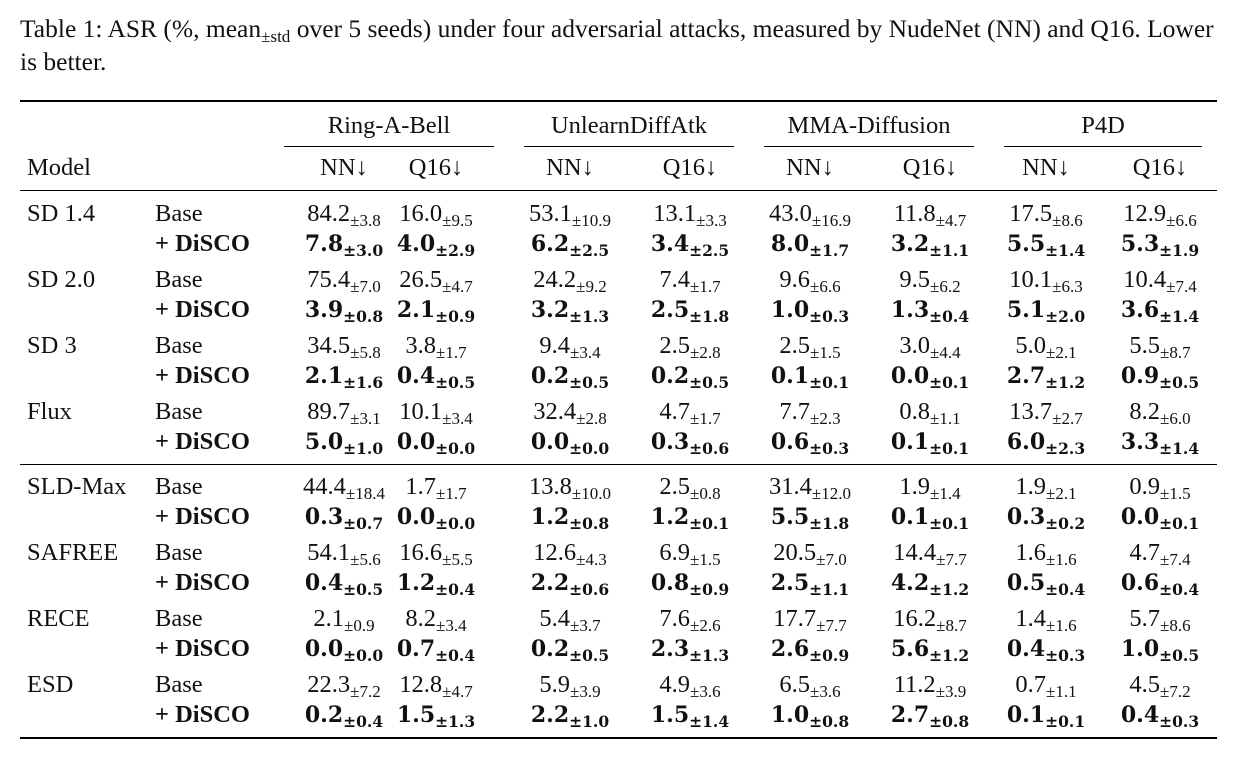 This screenshot has height=758, width=1233. What do you see at coordinates (569, 686) in the screenshot?
I see `table-cell: 5.9±3.9` at bounding box center [569, 686].